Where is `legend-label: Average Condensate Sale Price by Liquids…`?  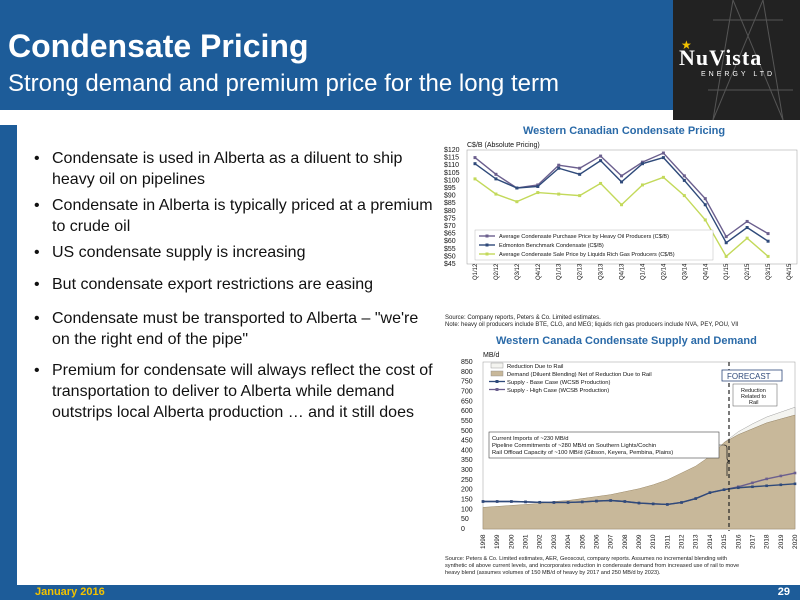 legend-label: Average Condensate Sale Price by Liquids… is located at coordinates (587, 255).